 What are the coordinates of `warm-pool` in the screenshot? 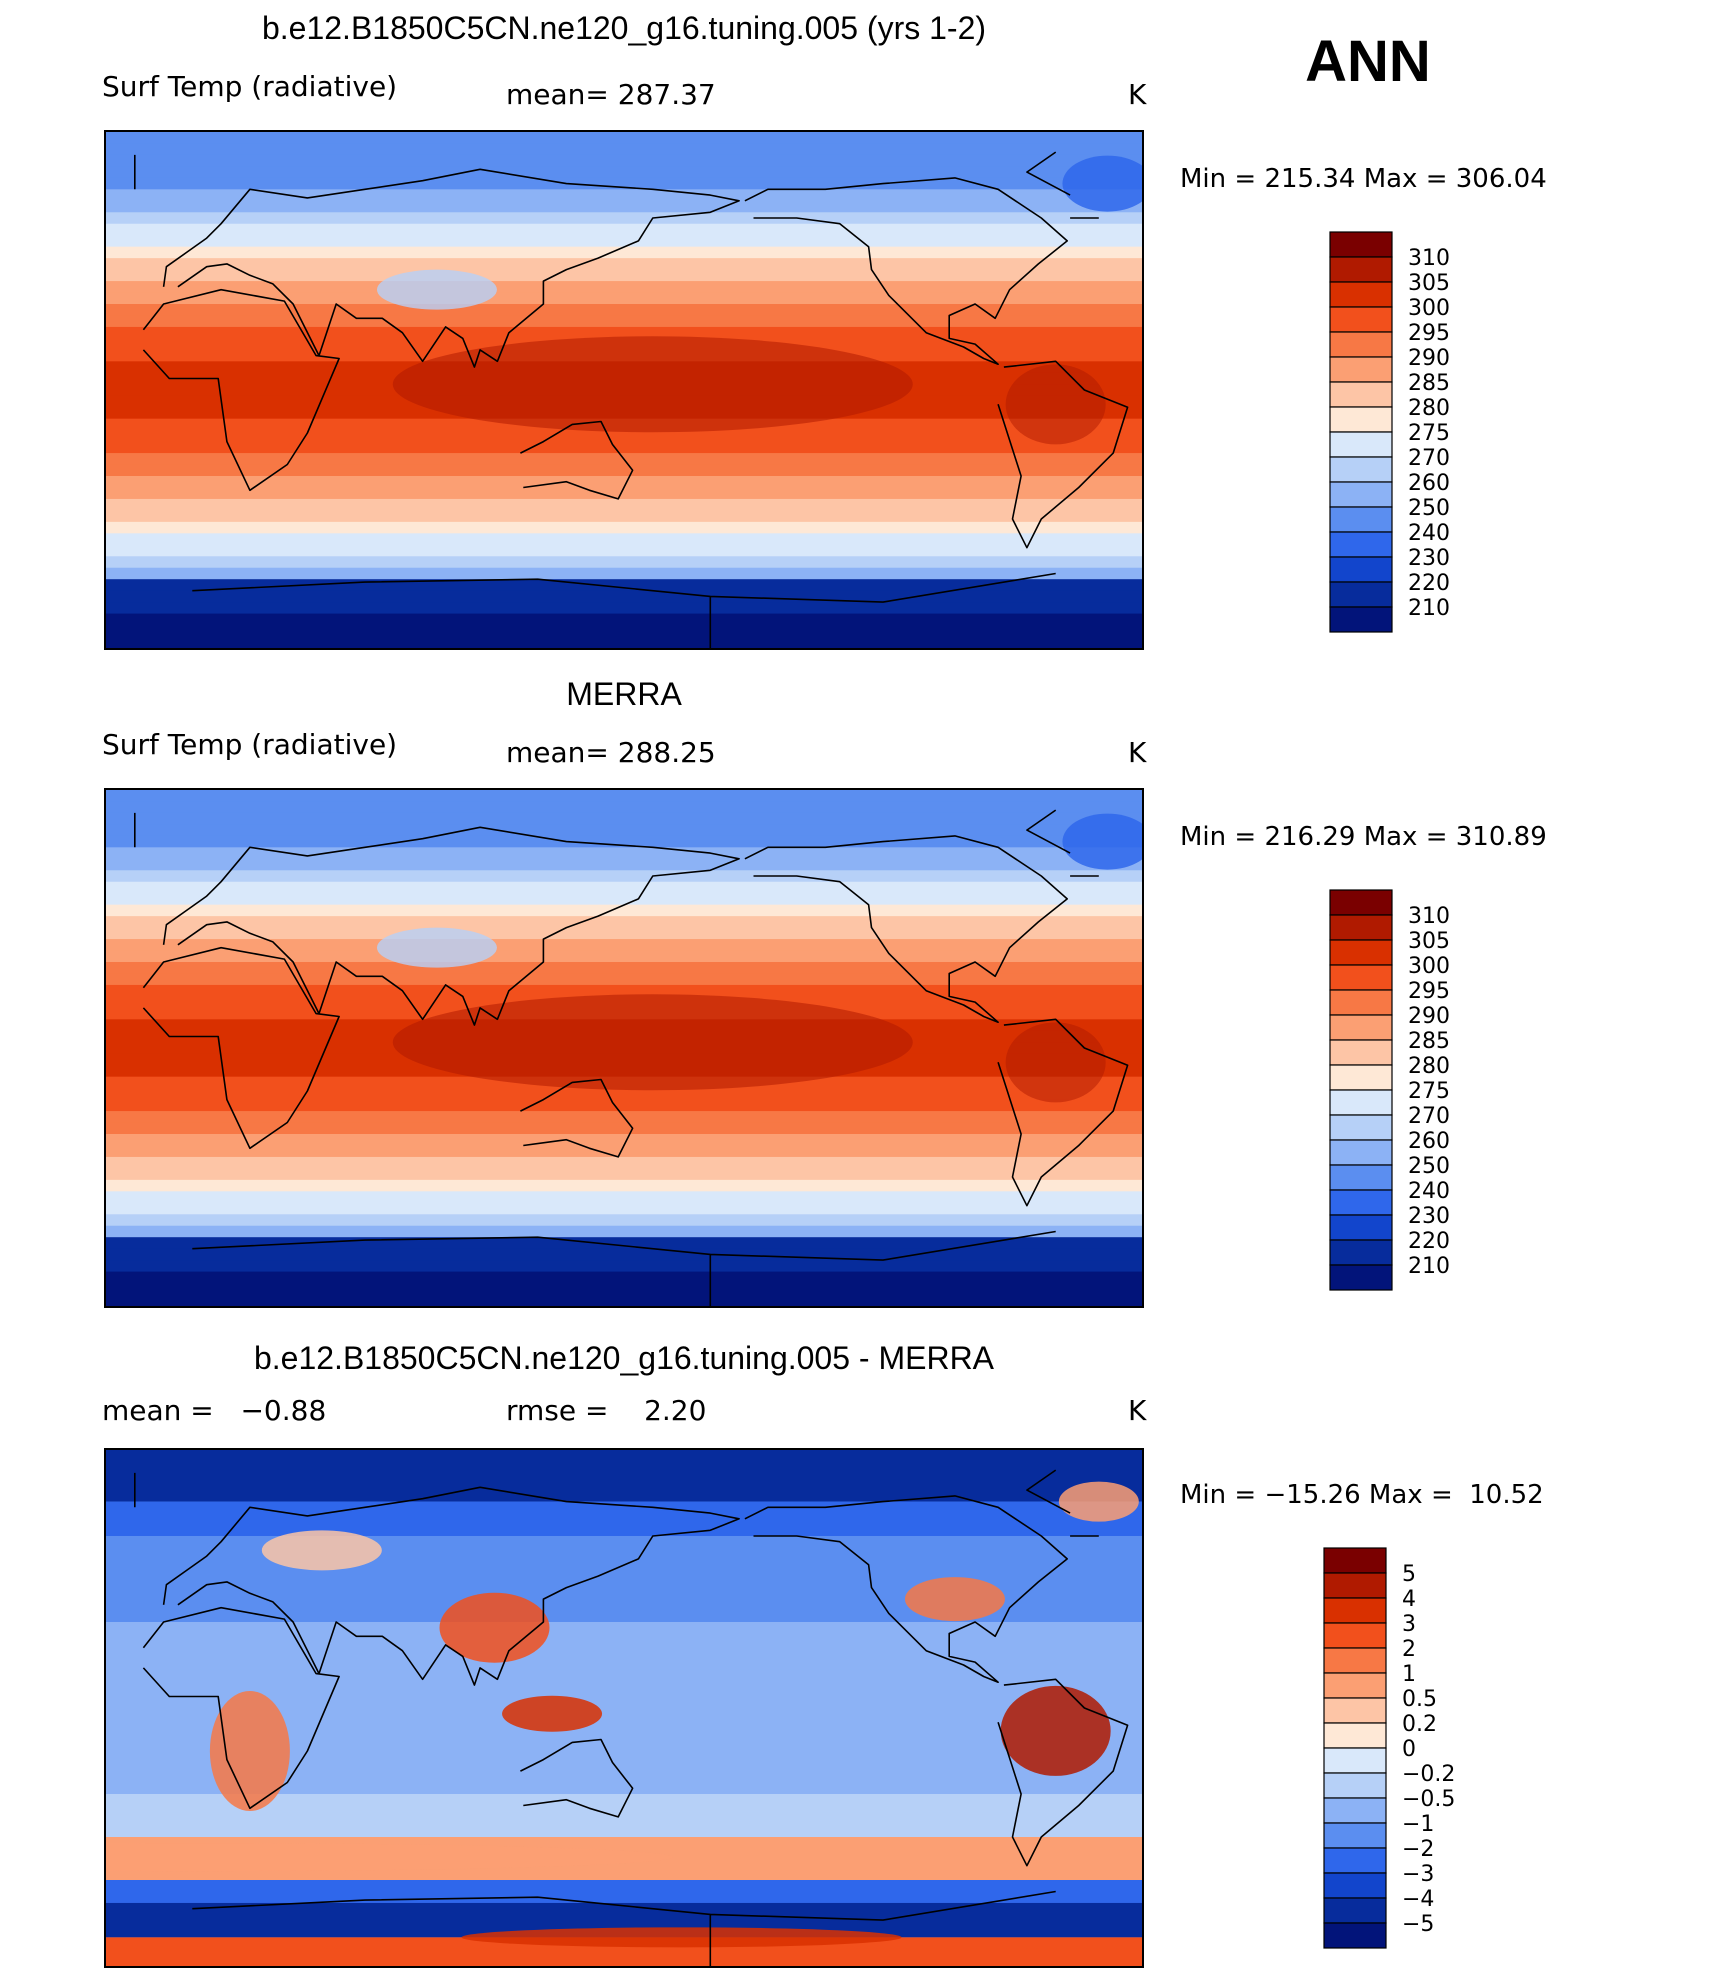 It's located at (652, 384).